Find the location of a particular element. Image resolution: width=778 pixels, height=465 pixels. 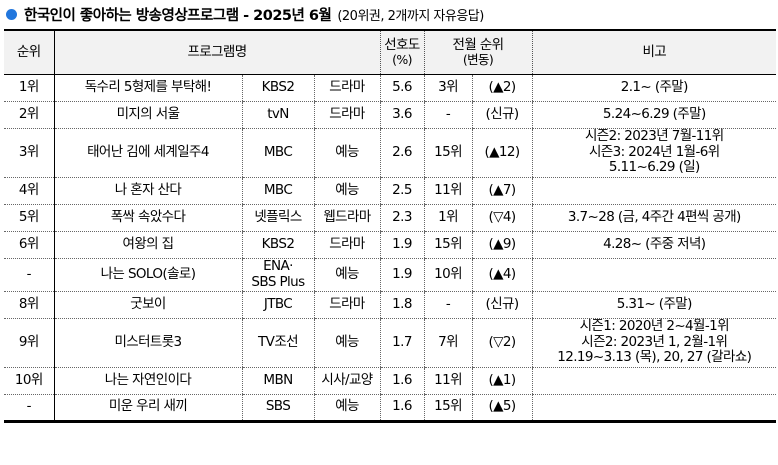

cell-note: 2.1~ (주말) is located at coordinates (654, 88).